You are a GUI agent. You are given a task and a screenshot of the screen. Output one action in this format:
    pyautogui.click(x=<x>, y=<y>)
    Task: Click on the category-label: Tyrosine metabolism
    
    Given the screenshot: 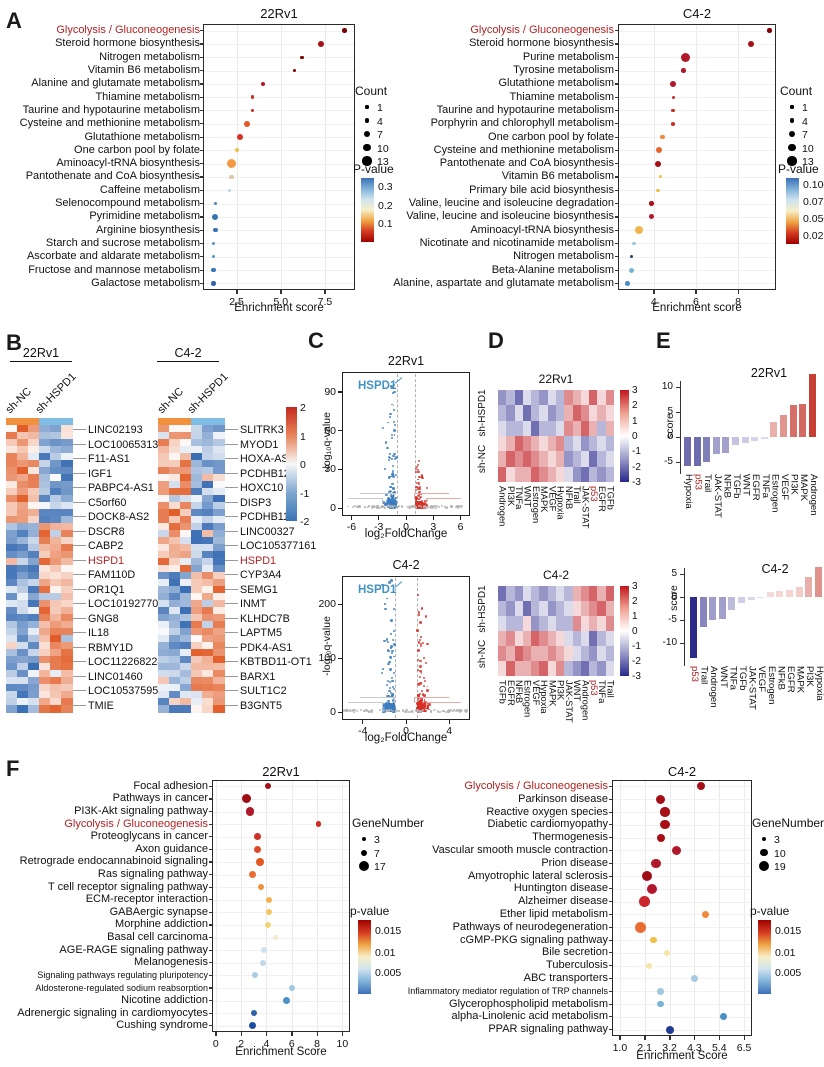 What is the action you would take?
    pyautogui.click(x=563, y=70)
    